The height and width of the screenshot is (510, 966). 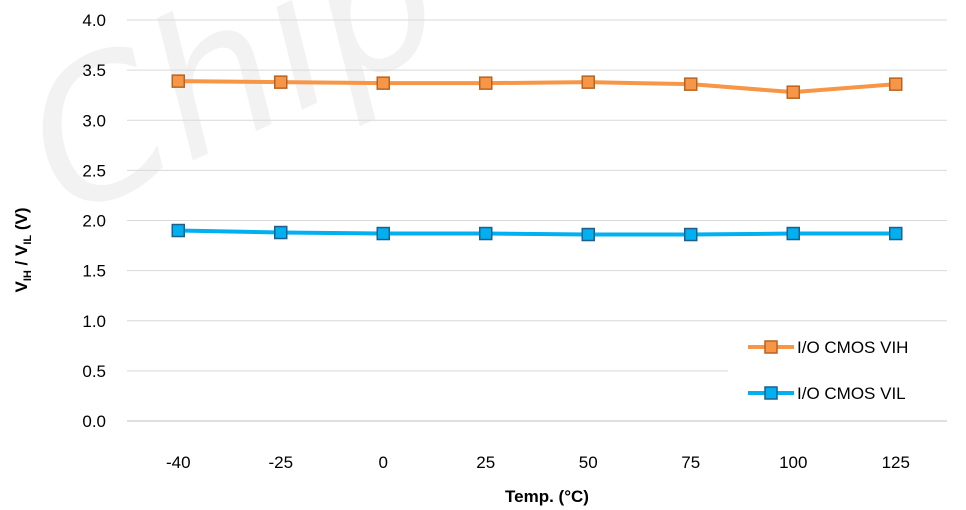 What do you see at coordinates (538, 462) in the screenshot?
I see `x-tick-labels: -40 -25 0 25 50 75 100 125` at bounding box center [538, 462].